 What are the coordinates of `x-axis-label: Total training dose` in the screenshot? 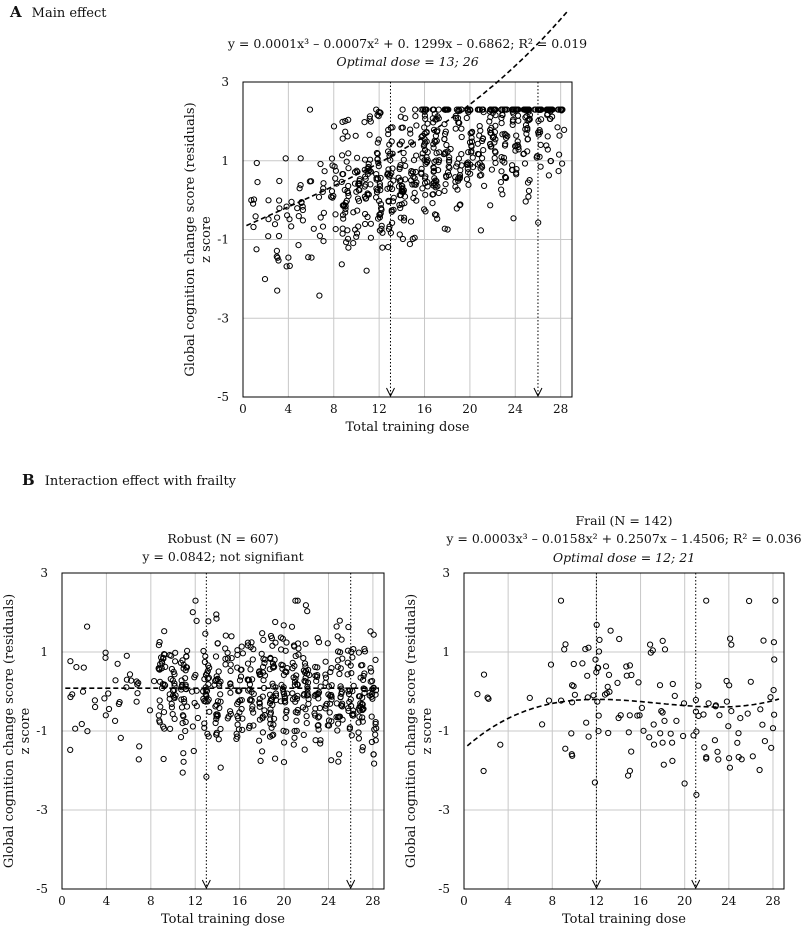 It's located at (223, 919).